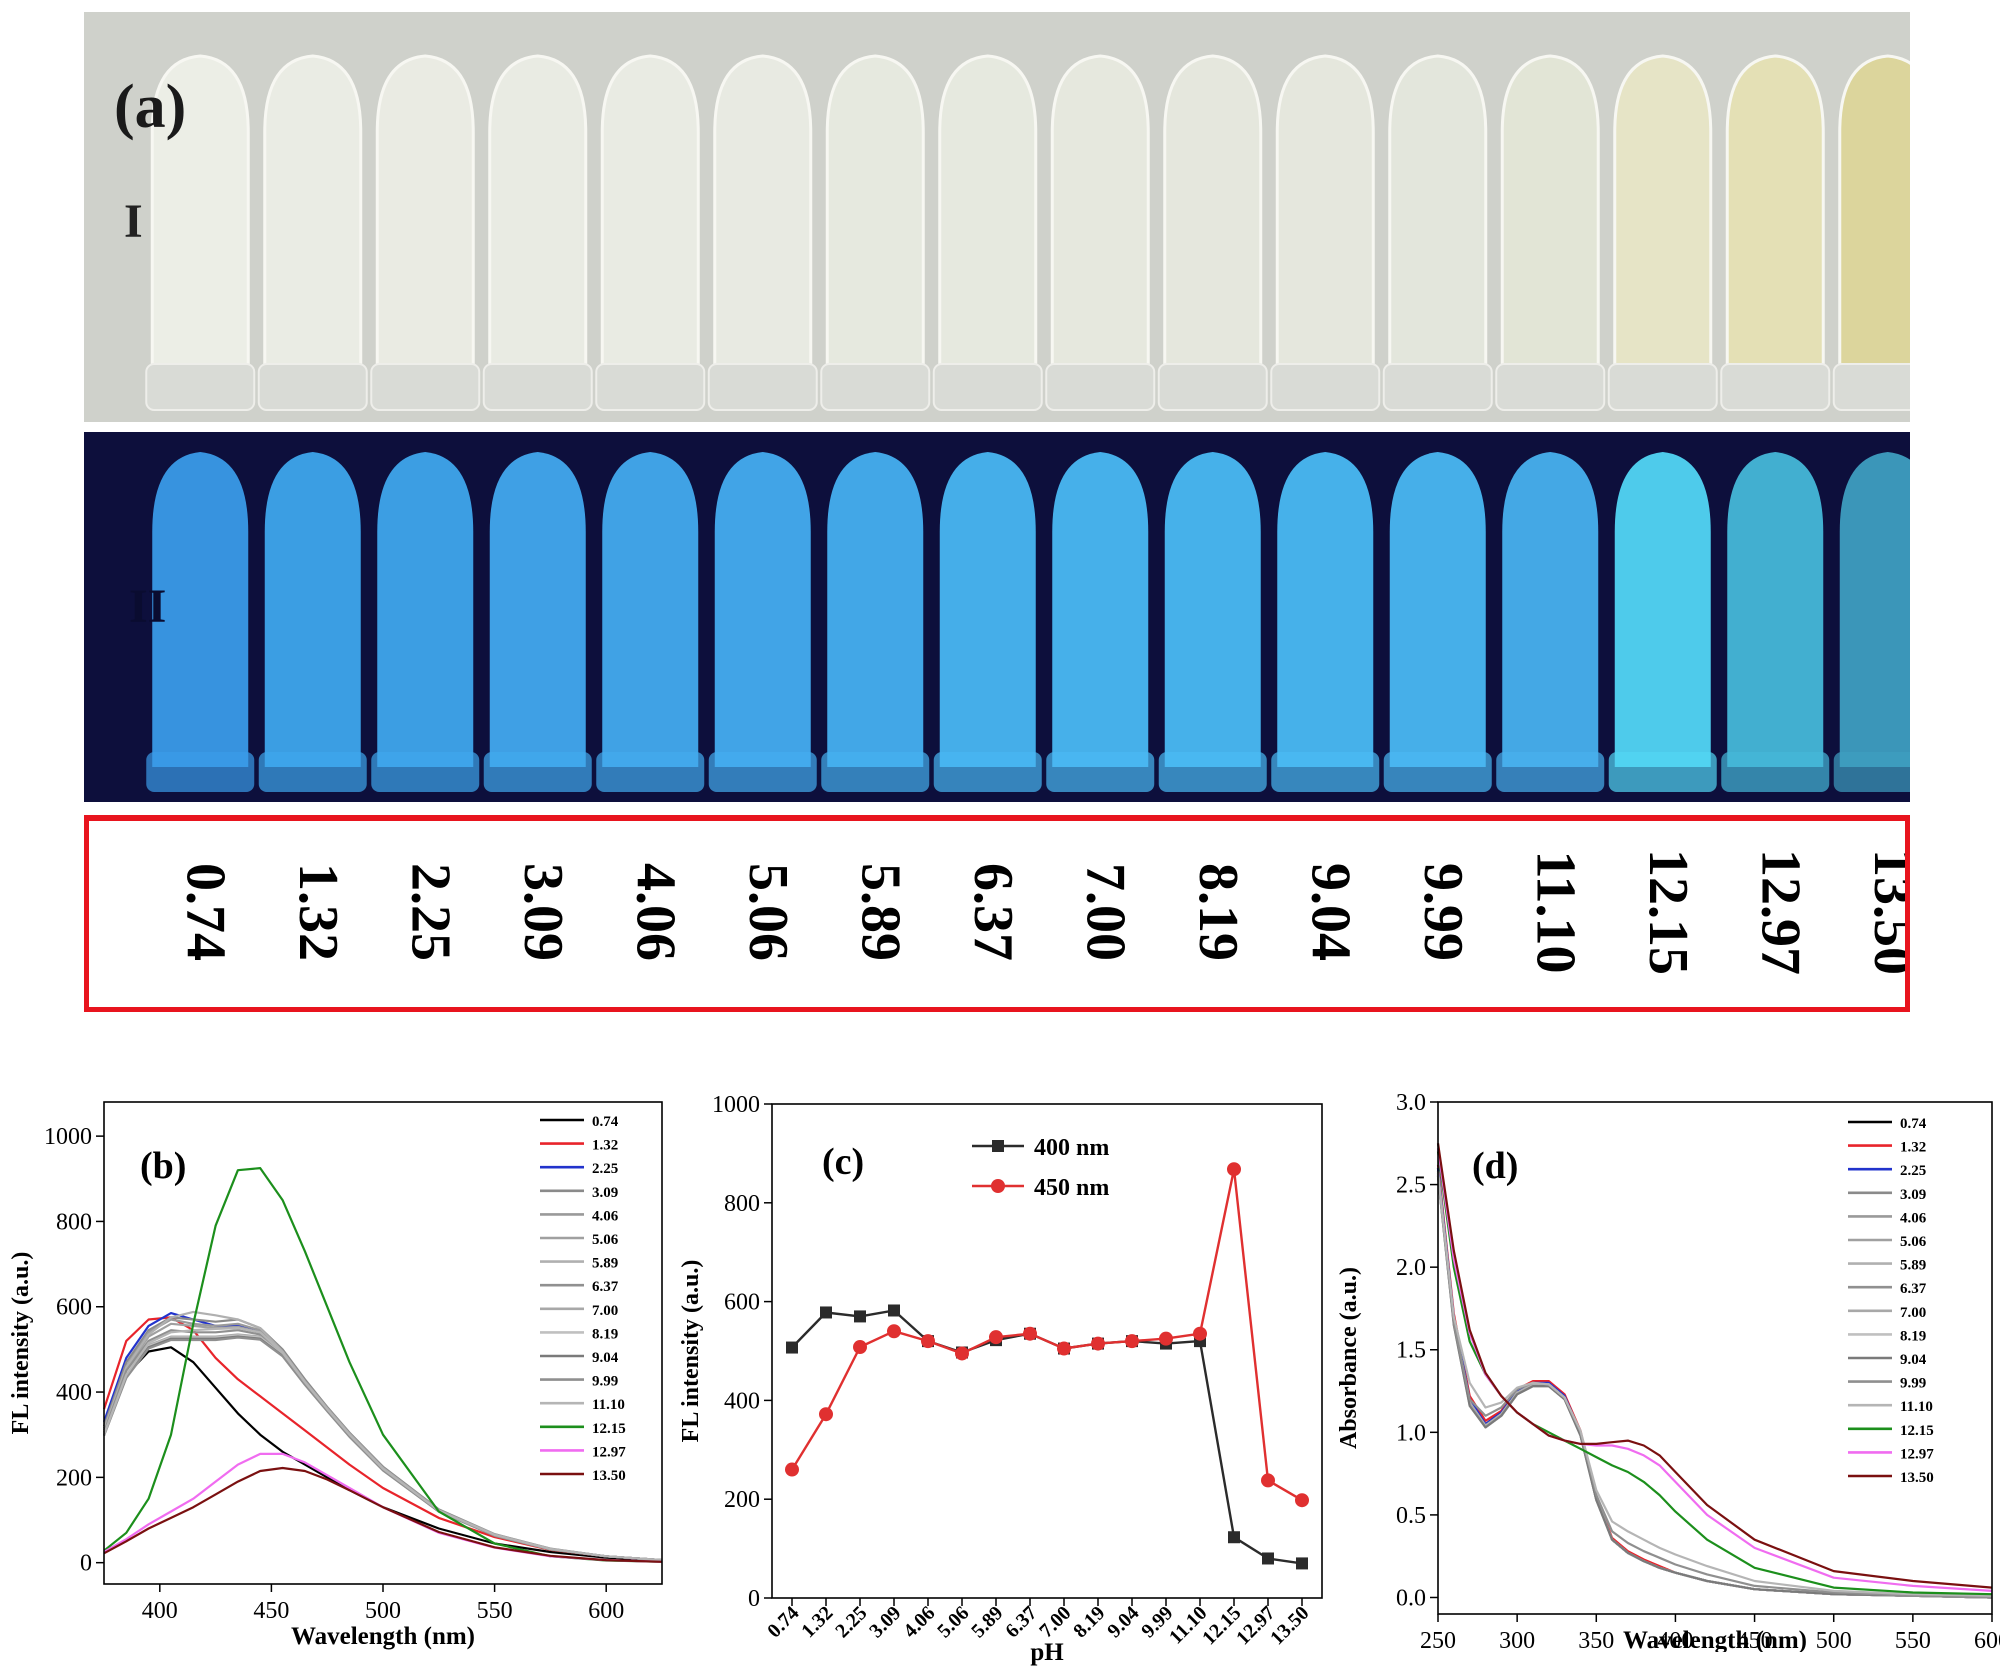  Describe the element at coordinates (383, 1514) in the screenshot. I see `series-line-13.50` at that location.